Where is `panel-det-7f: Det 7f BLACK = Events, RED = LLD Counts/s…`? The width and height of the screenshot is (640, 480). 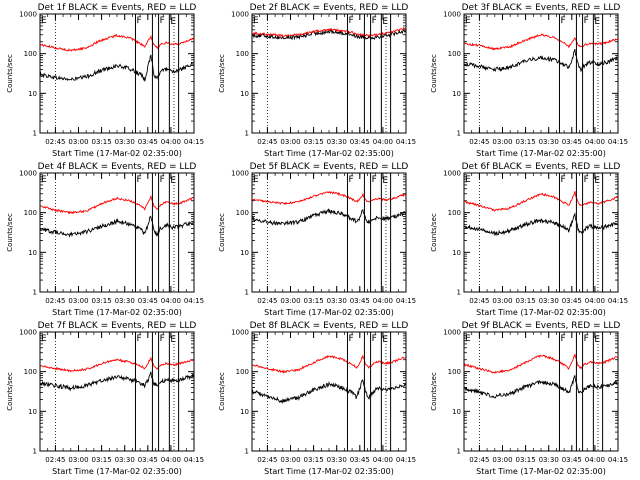
panel-det-7f: Det 7f BLACK = Events, RED = LLD Counts/s… is located at coordinates (105, 398).